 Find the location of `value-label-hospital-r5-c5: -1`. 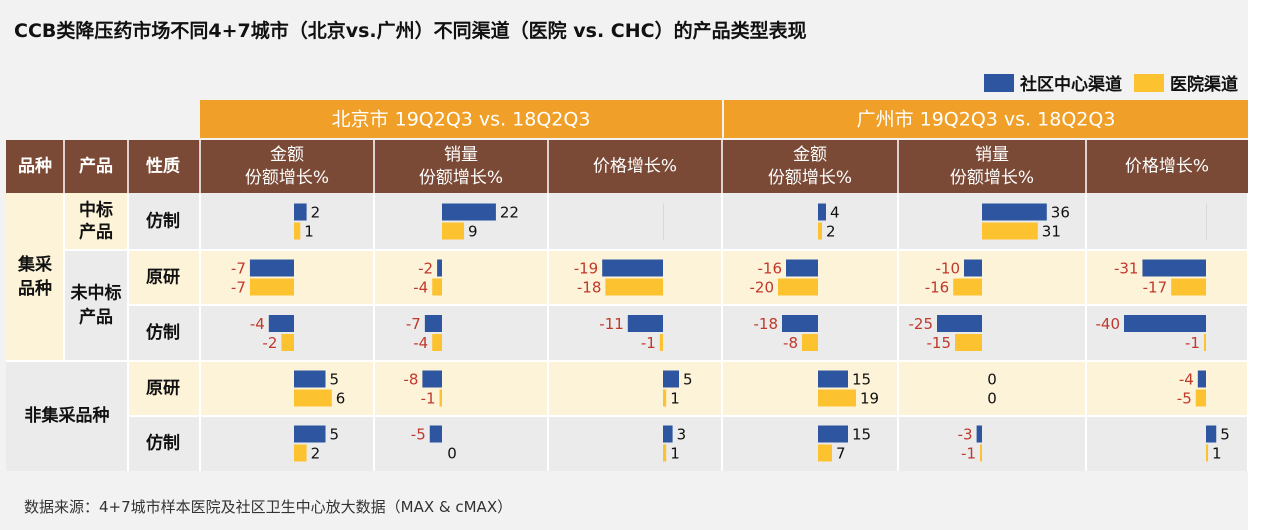

value-label-hospital-r5-c5: -1 is located at coordinates (968, 454).